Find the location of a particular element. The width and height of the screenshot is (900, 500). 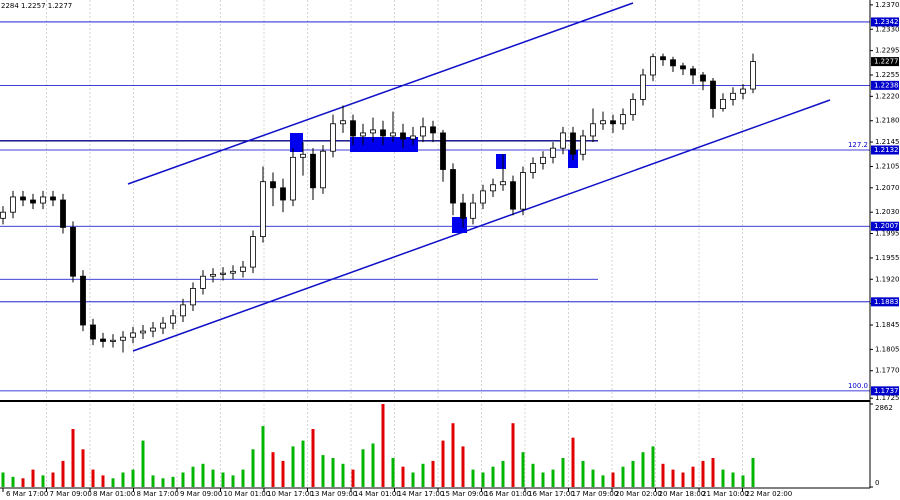

level-label: 1.2132 is located at coordinates (886, 150).